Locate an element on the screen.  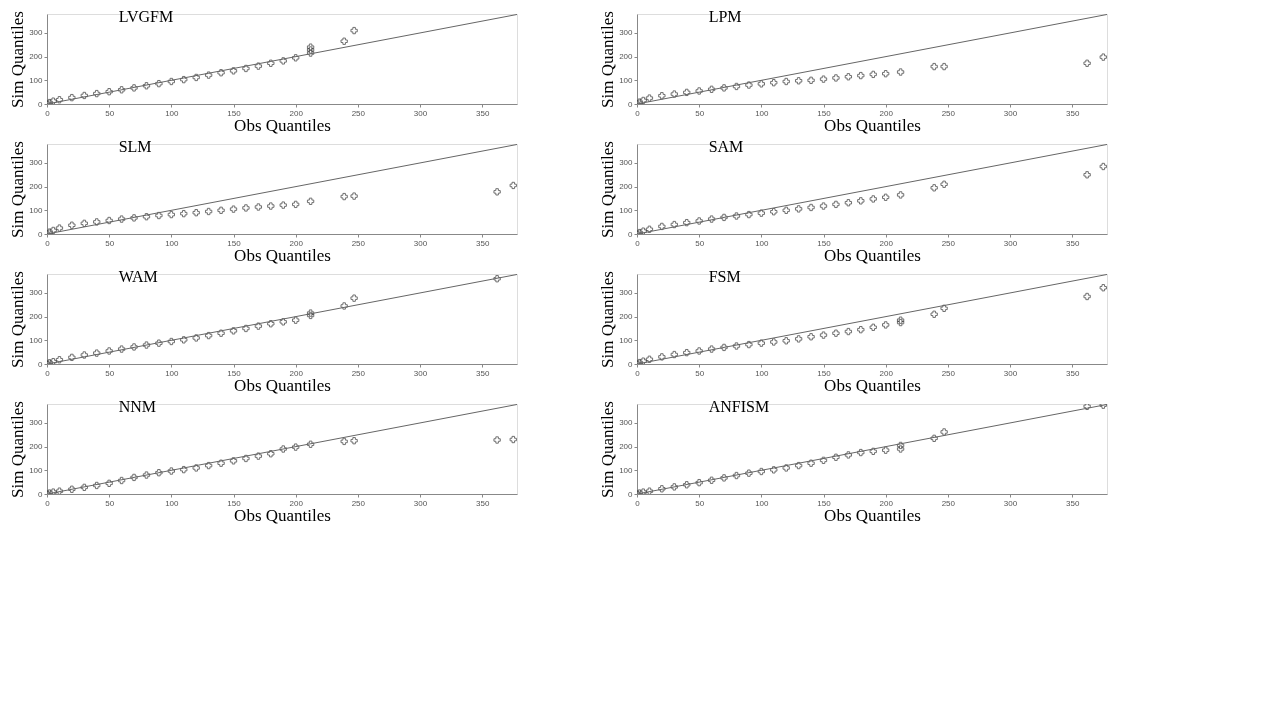
y-tick-label: 300 is located at coordinates (36, 293).